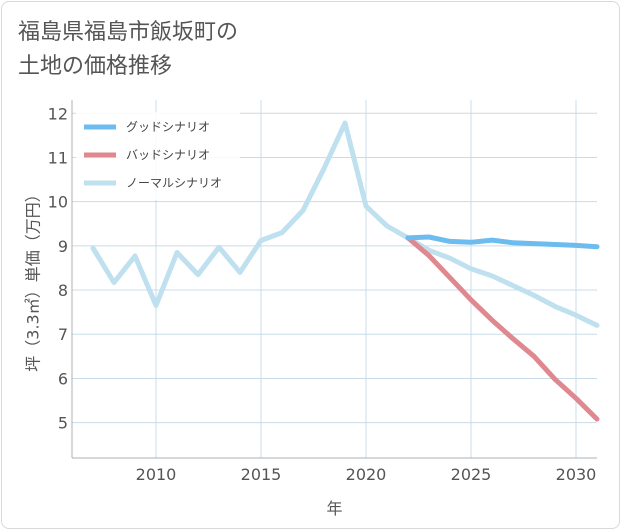  I want to click on x-tick-label: 2020, so click(366, 474).